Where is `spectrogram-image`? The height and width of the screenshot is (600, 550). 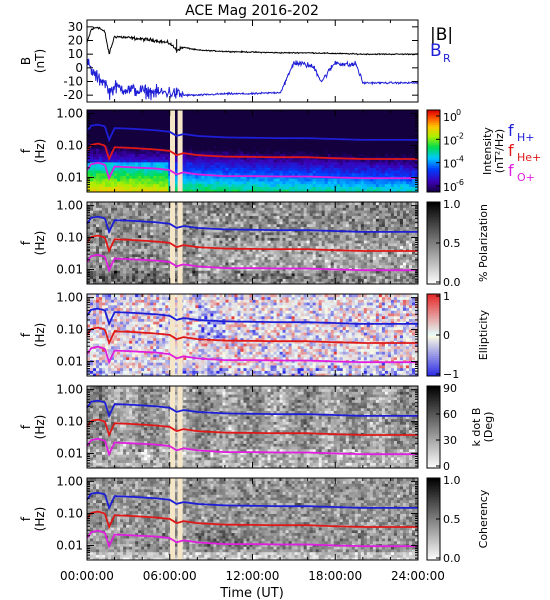 spectrogram-image is located at coordinates (253, 151).